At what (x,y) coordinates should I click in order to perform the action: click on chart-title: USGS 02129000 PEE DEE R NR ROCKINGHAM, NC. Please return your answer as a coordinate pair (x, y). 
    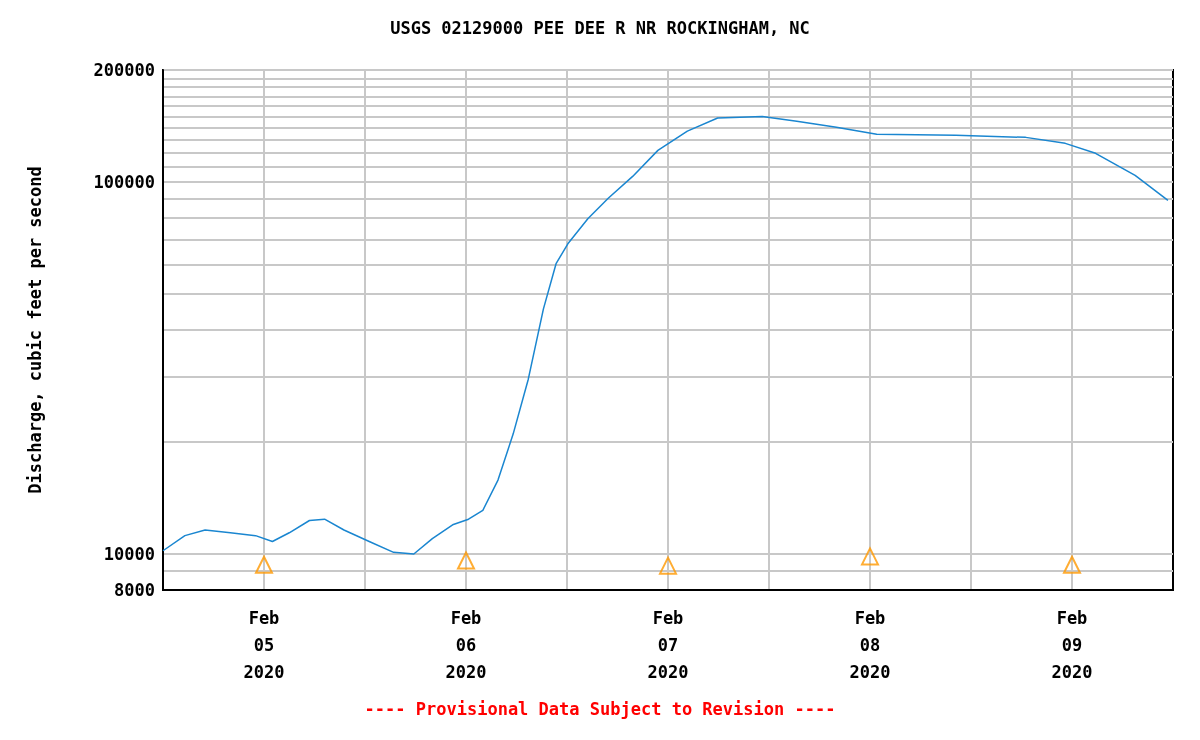
    Looking at the image, I should click on (600, 27).